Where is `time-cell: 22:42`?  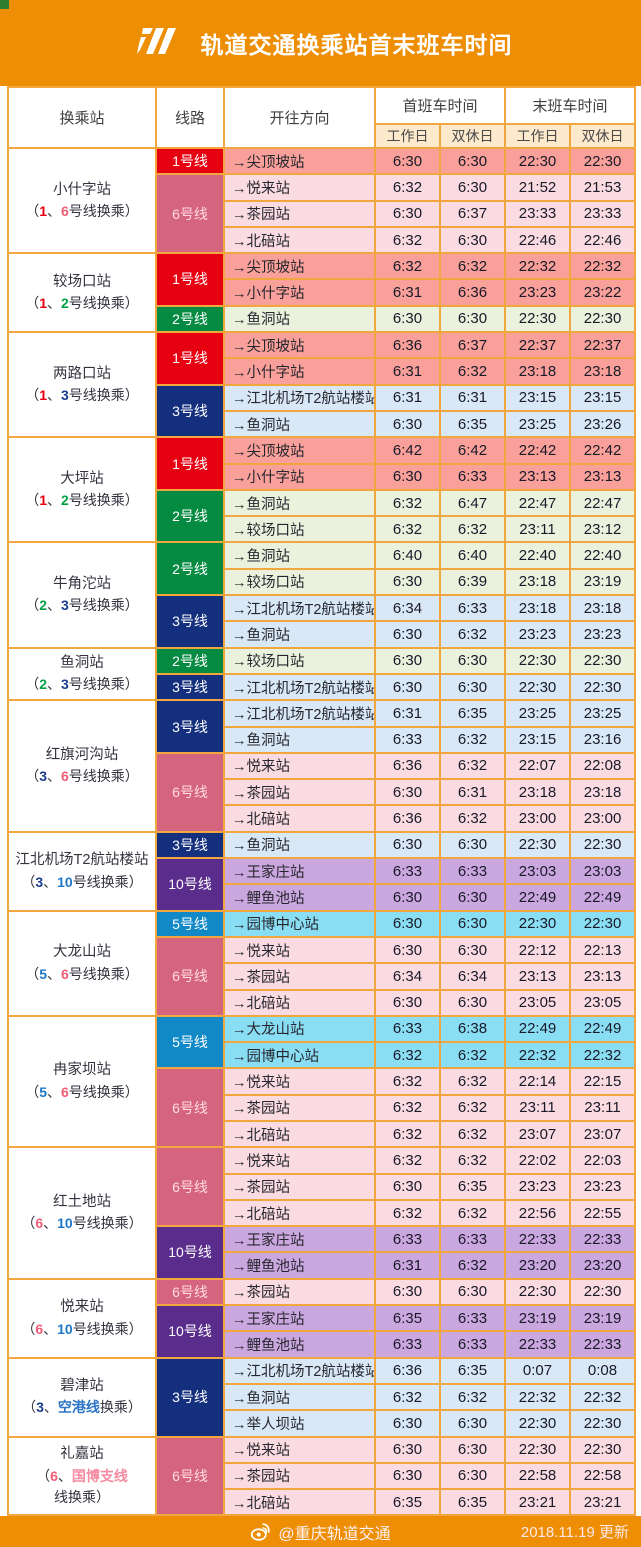
time-cell: 22:42 is located at coordinates (538, 450).